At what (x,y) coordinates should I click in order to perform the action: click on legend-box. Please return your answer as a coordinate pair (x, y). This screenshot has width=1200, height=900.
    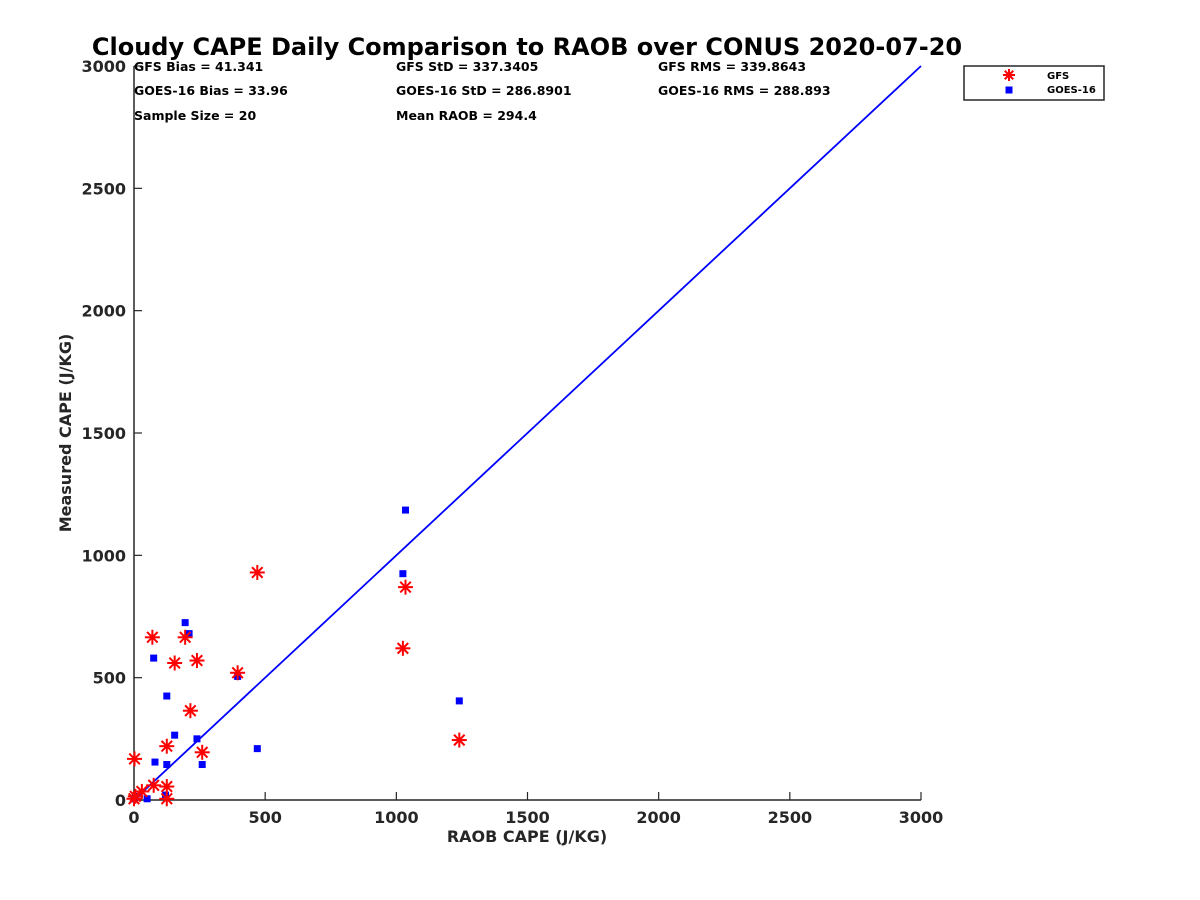
    Looking at the image, I should click on (1034, 83).